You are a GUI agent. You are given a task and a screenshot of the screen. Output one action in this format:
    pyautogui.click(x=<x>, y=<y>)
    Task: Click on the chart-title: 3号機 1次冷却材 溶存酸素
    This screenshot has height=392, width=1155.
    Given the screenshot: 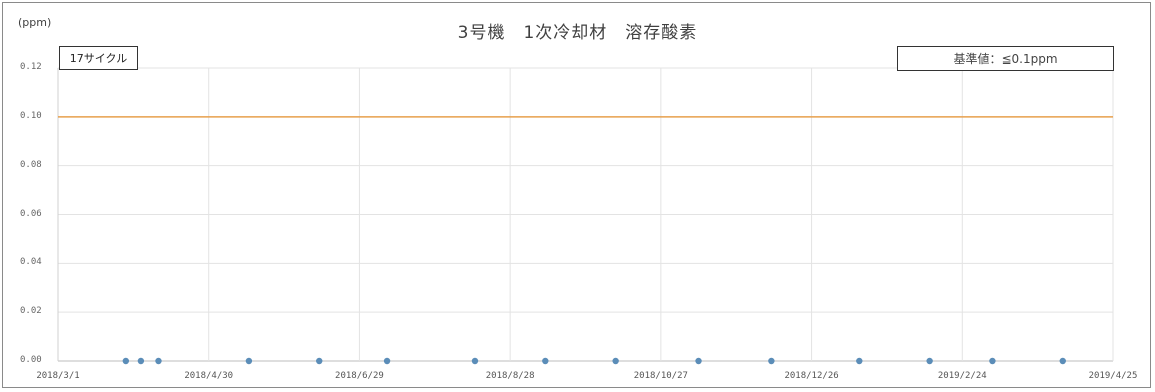 What is the action you would take?
    pyautogui.click(x=577, y=33)
    